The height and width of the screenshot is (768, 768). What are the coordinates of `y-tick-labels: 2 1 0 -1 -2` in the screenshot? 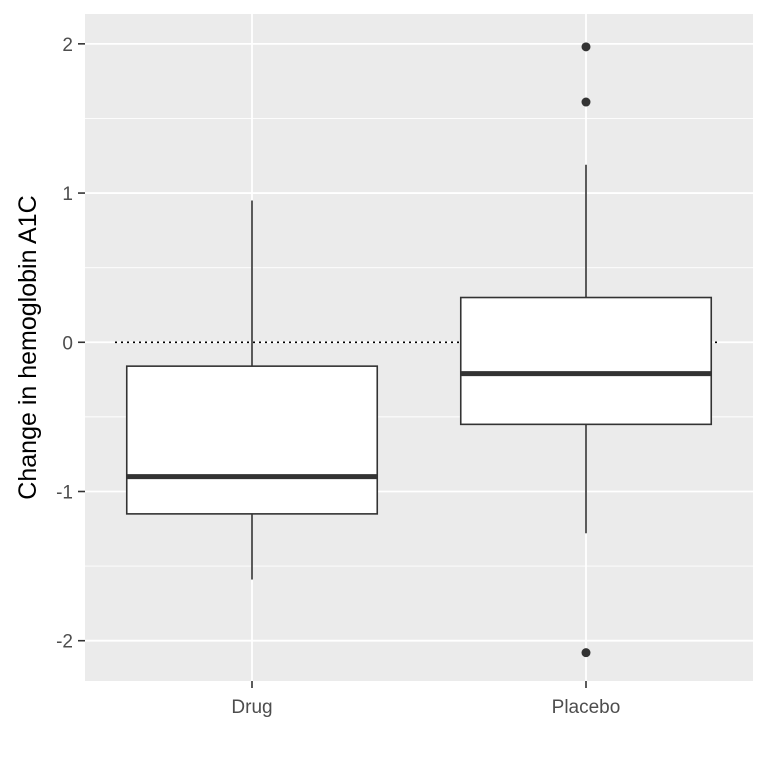 It's located at (64, 344).